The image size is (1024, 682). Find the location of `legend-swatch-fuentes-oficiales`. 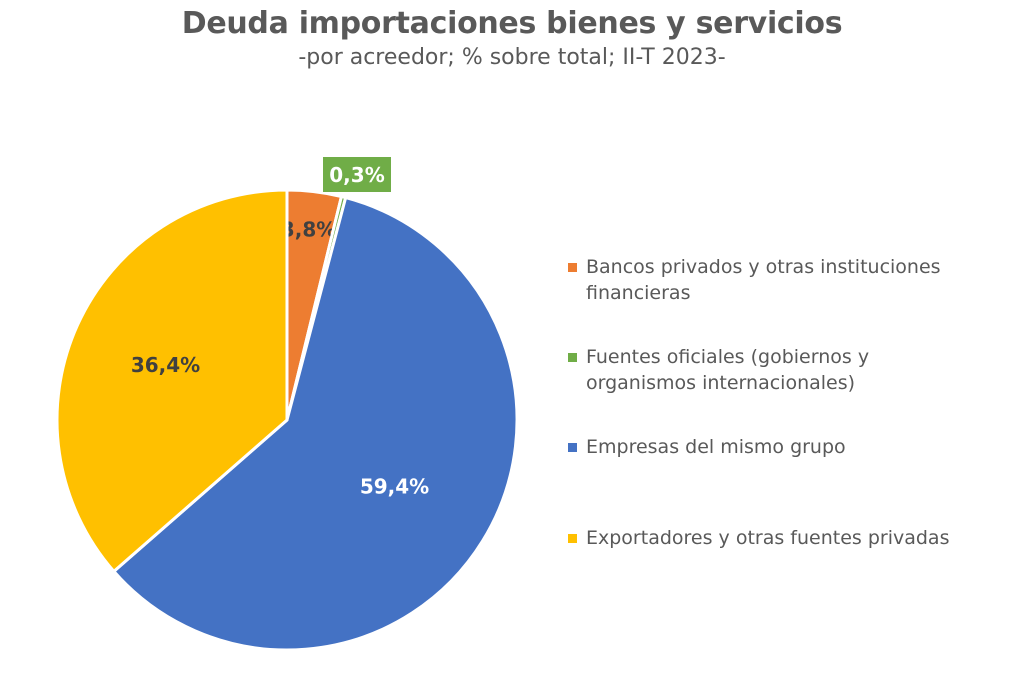

legend-swatch-fuentes-oficiales is located at coordinates (572, 357).